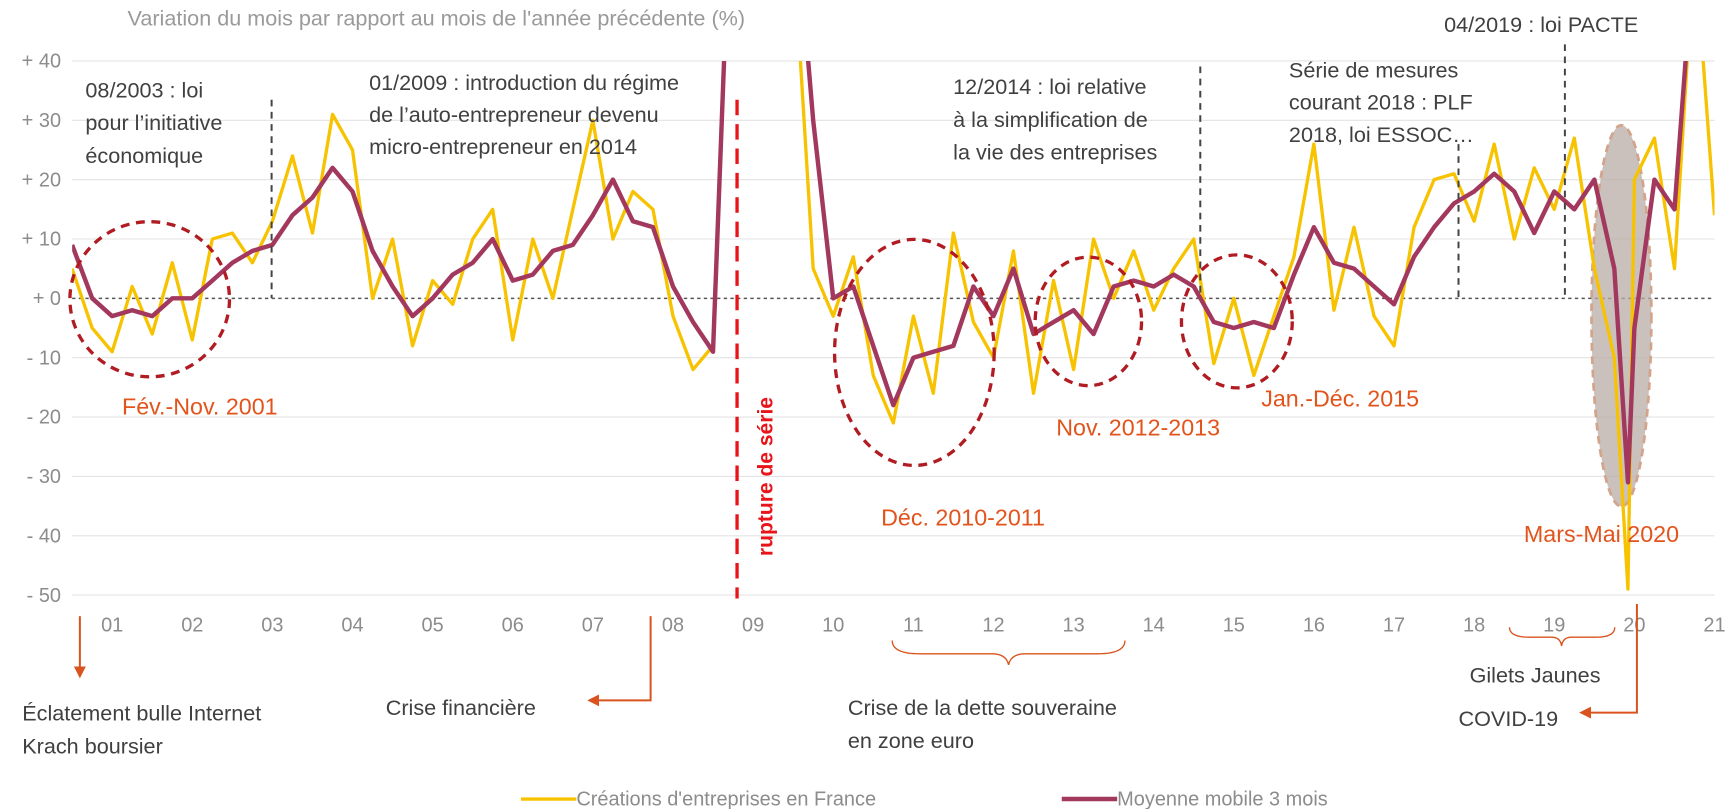 This screenshot has height=809, width=1729. I want to click on event-label: Crise financière, so click(461, 707).